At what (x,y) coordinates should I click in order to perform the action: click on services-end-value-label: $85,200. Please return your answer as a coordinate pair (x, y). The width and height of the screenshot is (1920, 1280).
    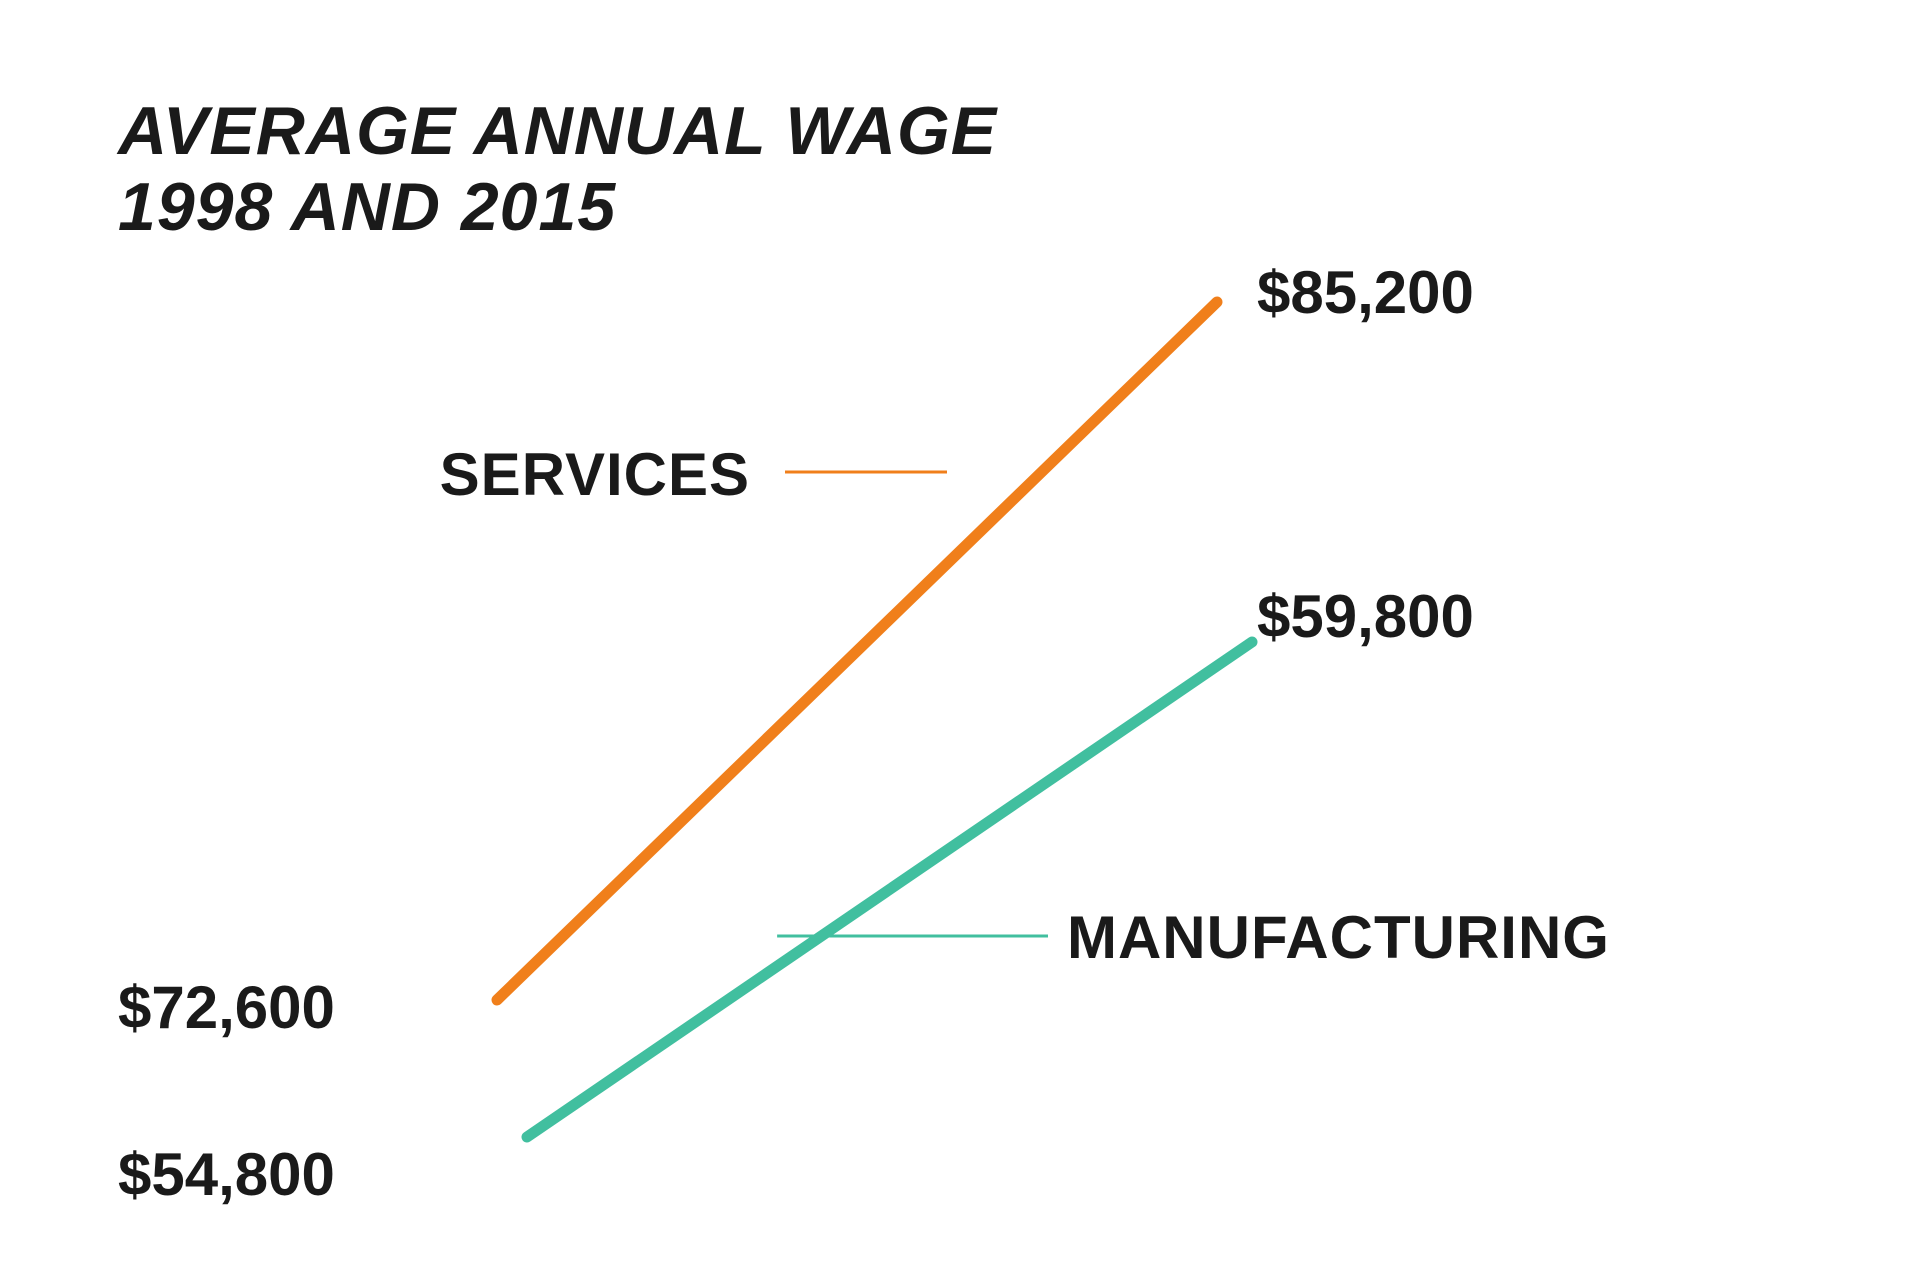
    Looking at the image, I should click on (1365, 292).